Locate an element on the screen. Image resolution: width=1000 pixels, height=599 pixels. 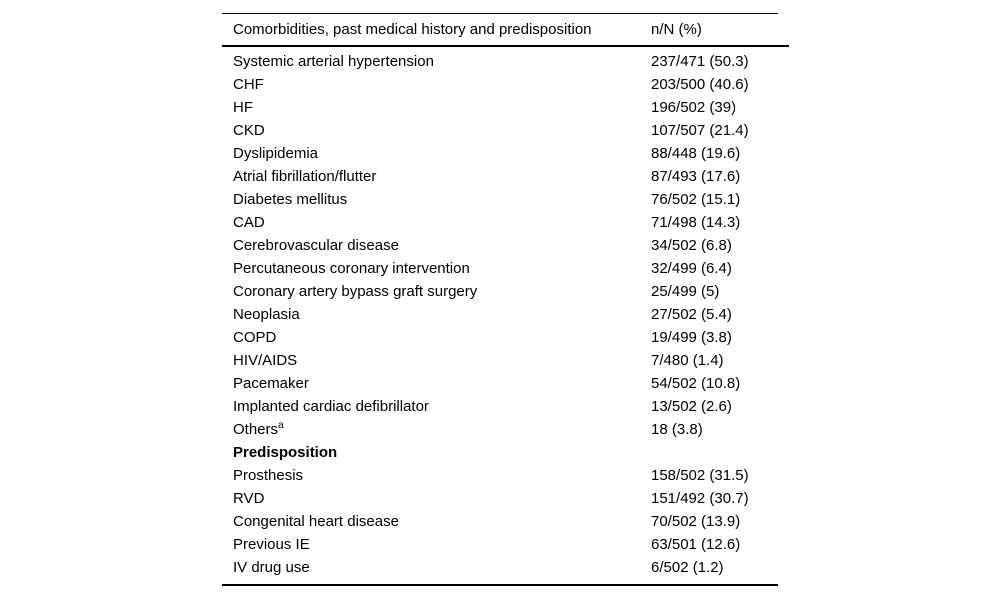
row-value: 54/502 (10.8) is located at coordinates (696, 383).